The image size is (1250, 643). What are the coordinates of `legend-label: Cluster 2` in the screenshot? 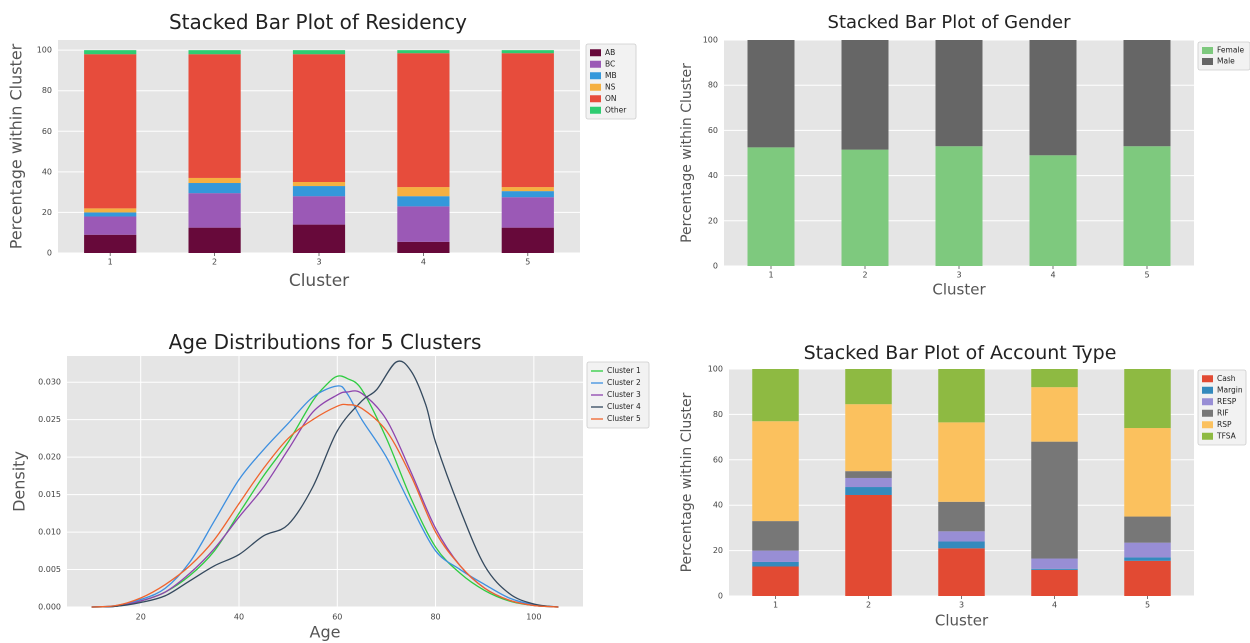 It's located at (624, 382).